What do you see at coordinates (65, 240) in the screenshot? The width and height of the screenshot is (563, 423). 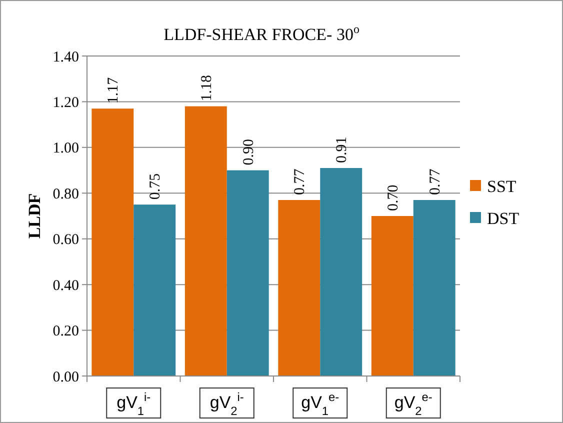 I see `y-tick-label: 0.60` at bounding box center [65, 240].